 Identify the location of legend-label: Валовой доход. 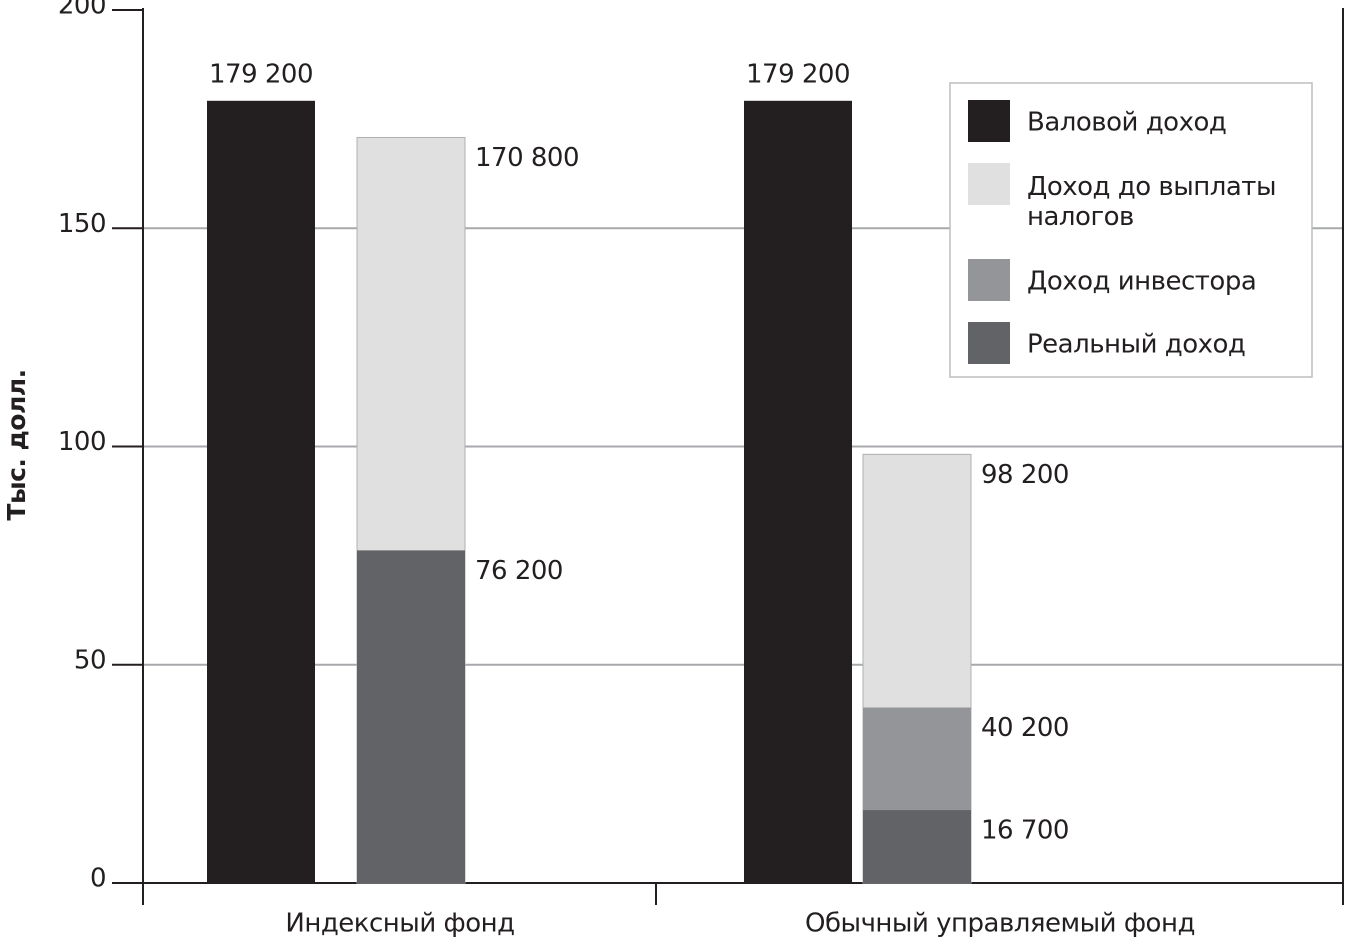
(1126, 123).